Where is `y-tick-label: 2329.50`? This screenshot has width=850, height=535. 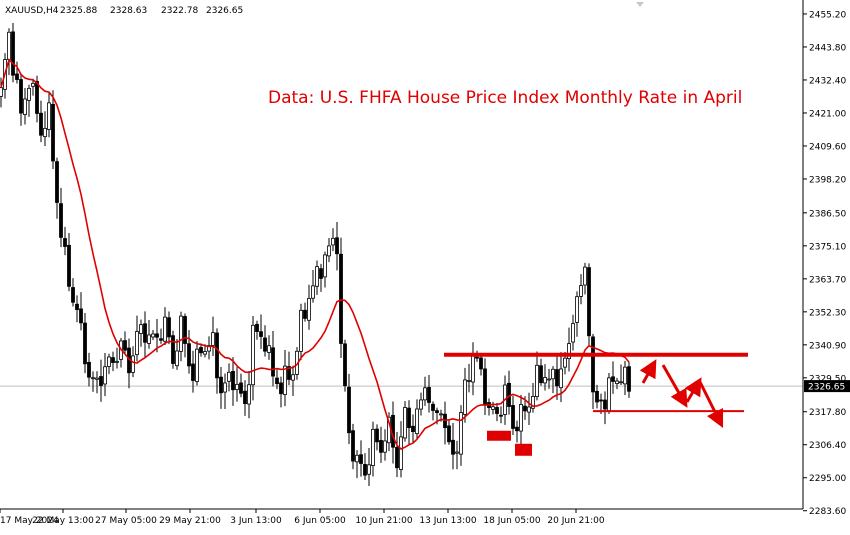
y-tick-label: 2329.50 is located at coordinates (827, 379).